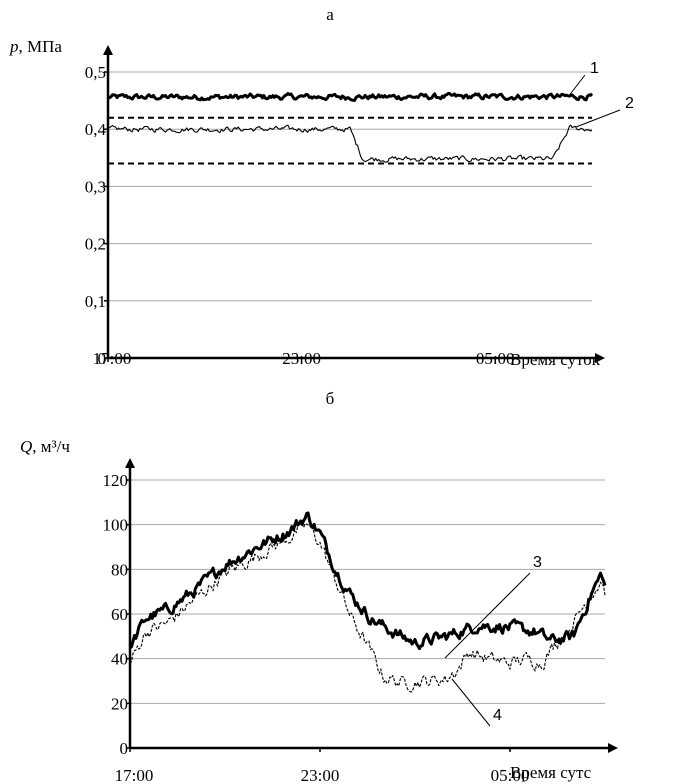 This screenshot has width=693, height=784. What do you see at coordinates (51, 446) in the screenshot?
I see `y-axis-unit-b: , м³/ч` at bounding box center [51, 446].